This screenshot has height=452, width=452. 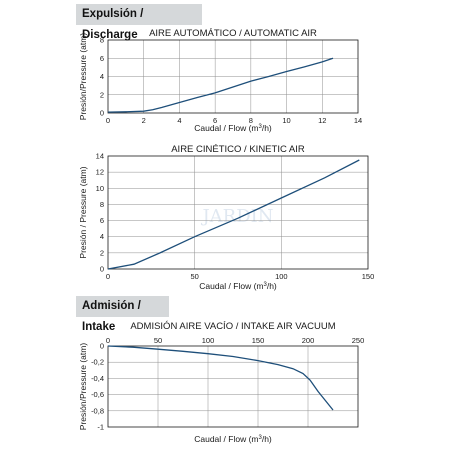 What do you see at coordinates (97, 394) in the screenshot?
I see `y-tick-label: -0,6` at bounding box center [97, 394].